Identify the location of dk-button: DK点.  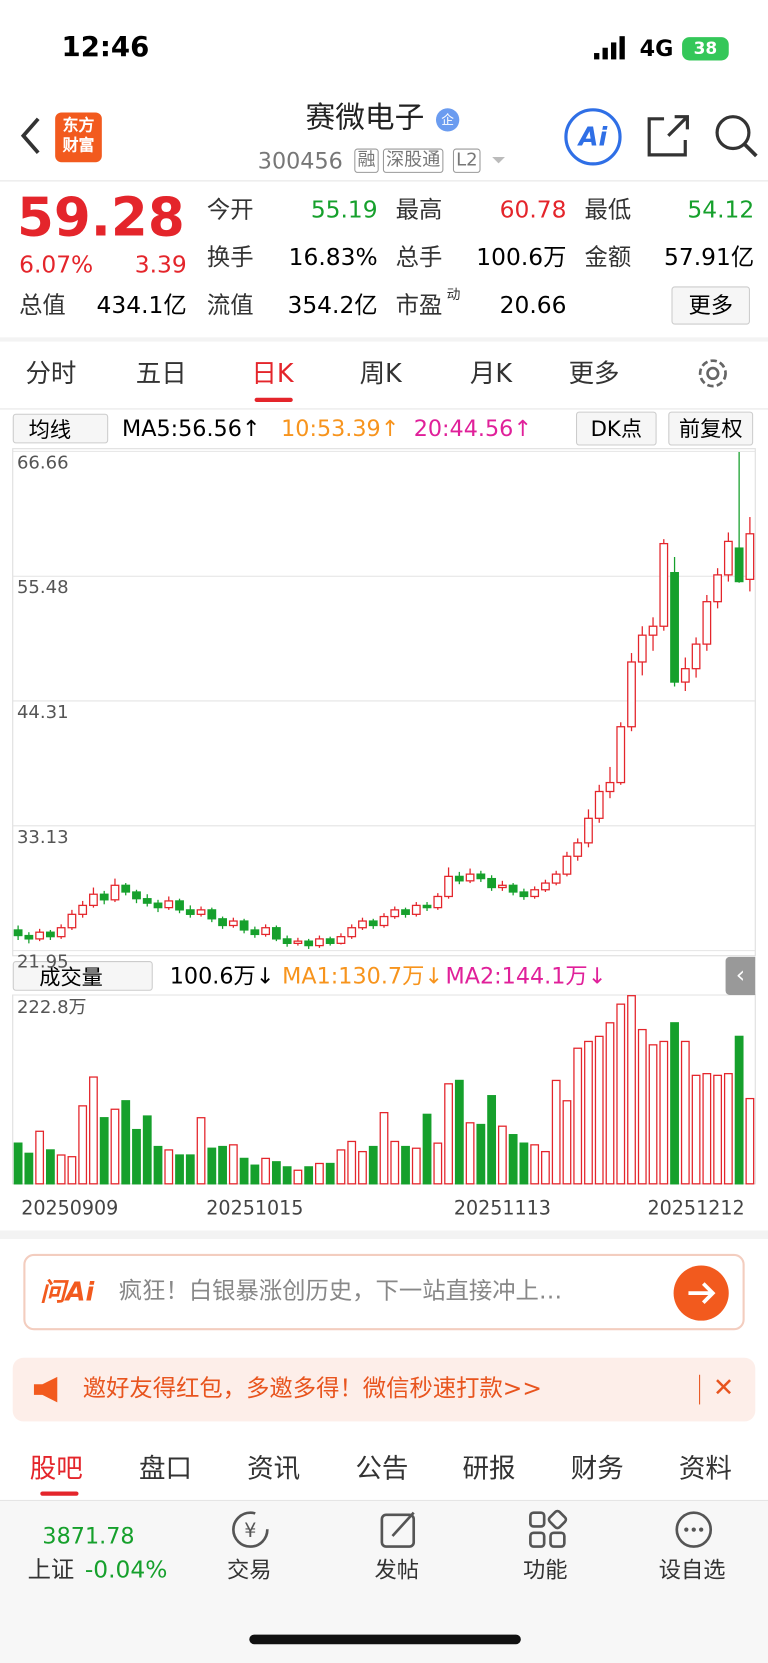
(616, 428).